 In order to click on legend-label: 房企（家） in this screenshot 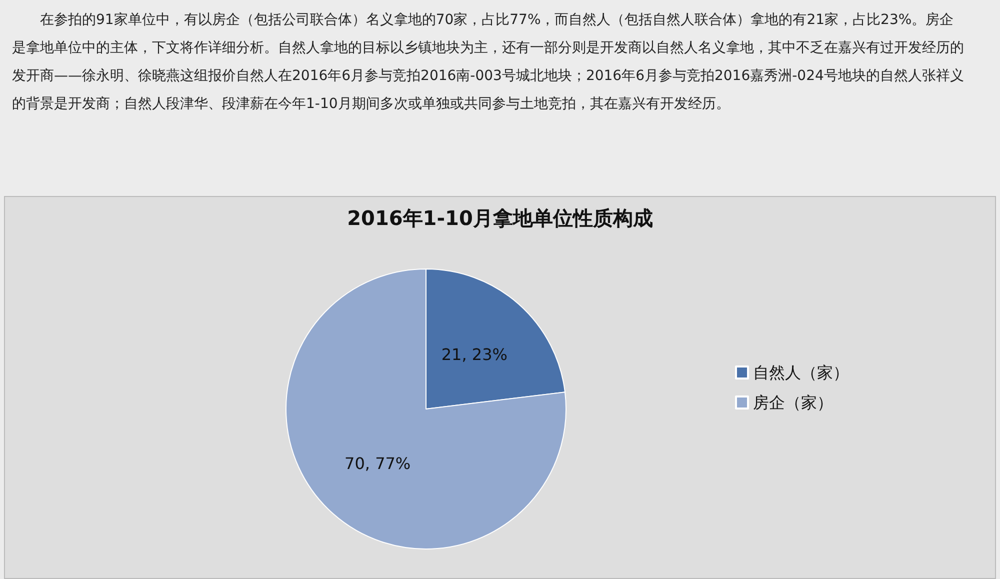, I will do `click(793, 402)`.